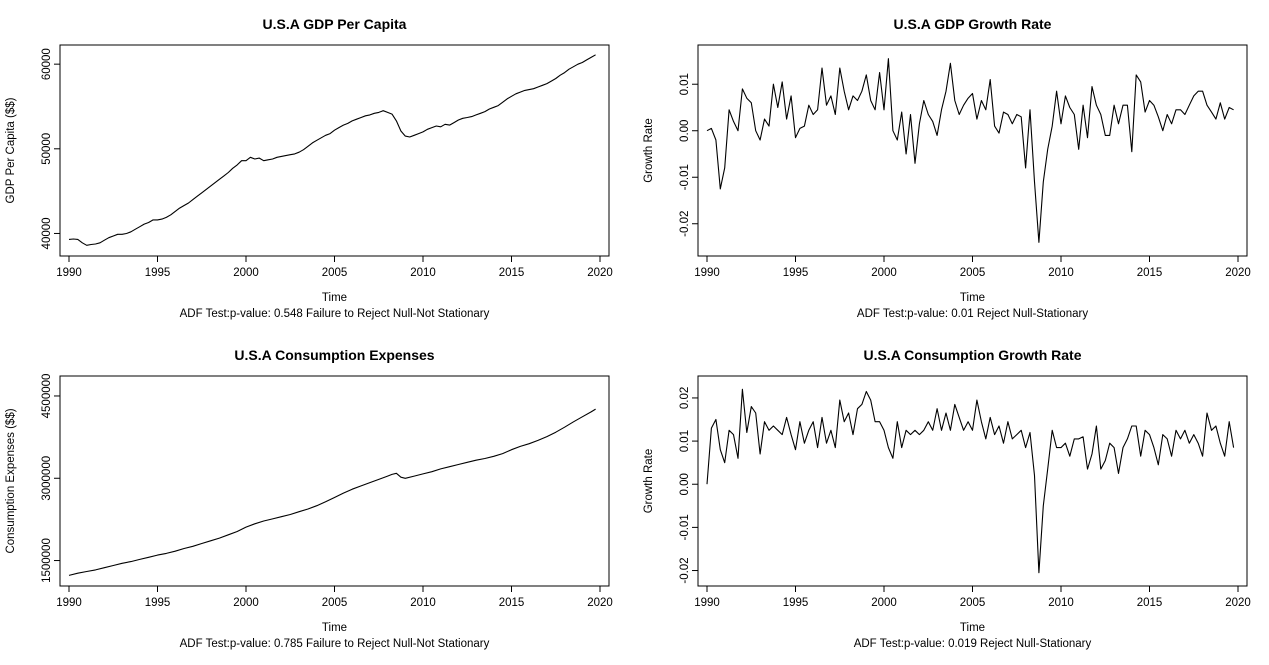 The width and height of the screenshot is (1269, 665). I want to click on y-tick-label: 0.02, so click(685, 398).